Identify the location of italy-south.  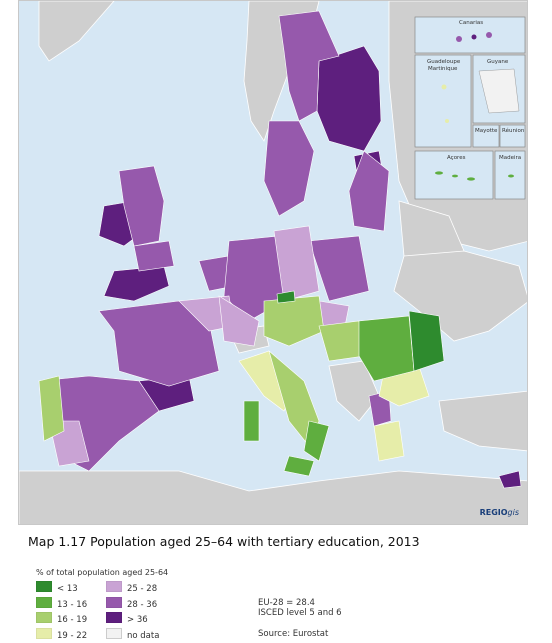
(316, 441).